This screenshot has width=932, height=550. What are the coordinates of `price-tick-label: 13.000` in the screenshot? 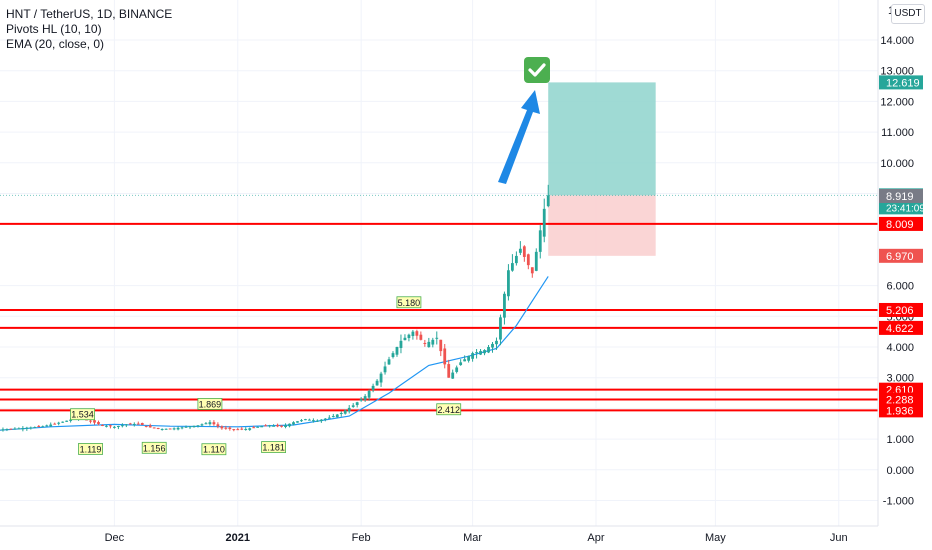 It's located at (897, 72).